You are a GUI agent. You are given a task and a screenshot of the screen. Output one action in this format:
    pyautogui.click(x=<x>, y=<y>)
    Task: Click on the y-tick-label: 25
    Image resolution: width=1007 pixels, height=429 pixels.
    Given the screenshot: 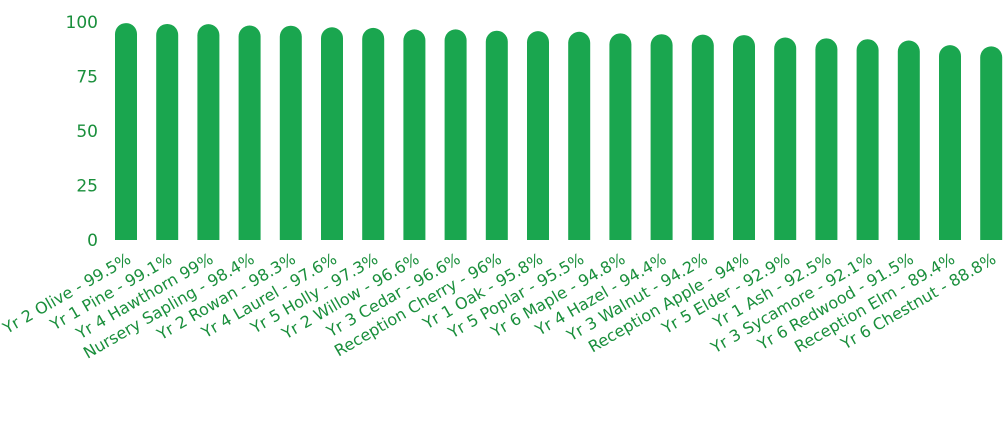 What is the action you would take?
    pyautogui.click(x=87, y=187)
    